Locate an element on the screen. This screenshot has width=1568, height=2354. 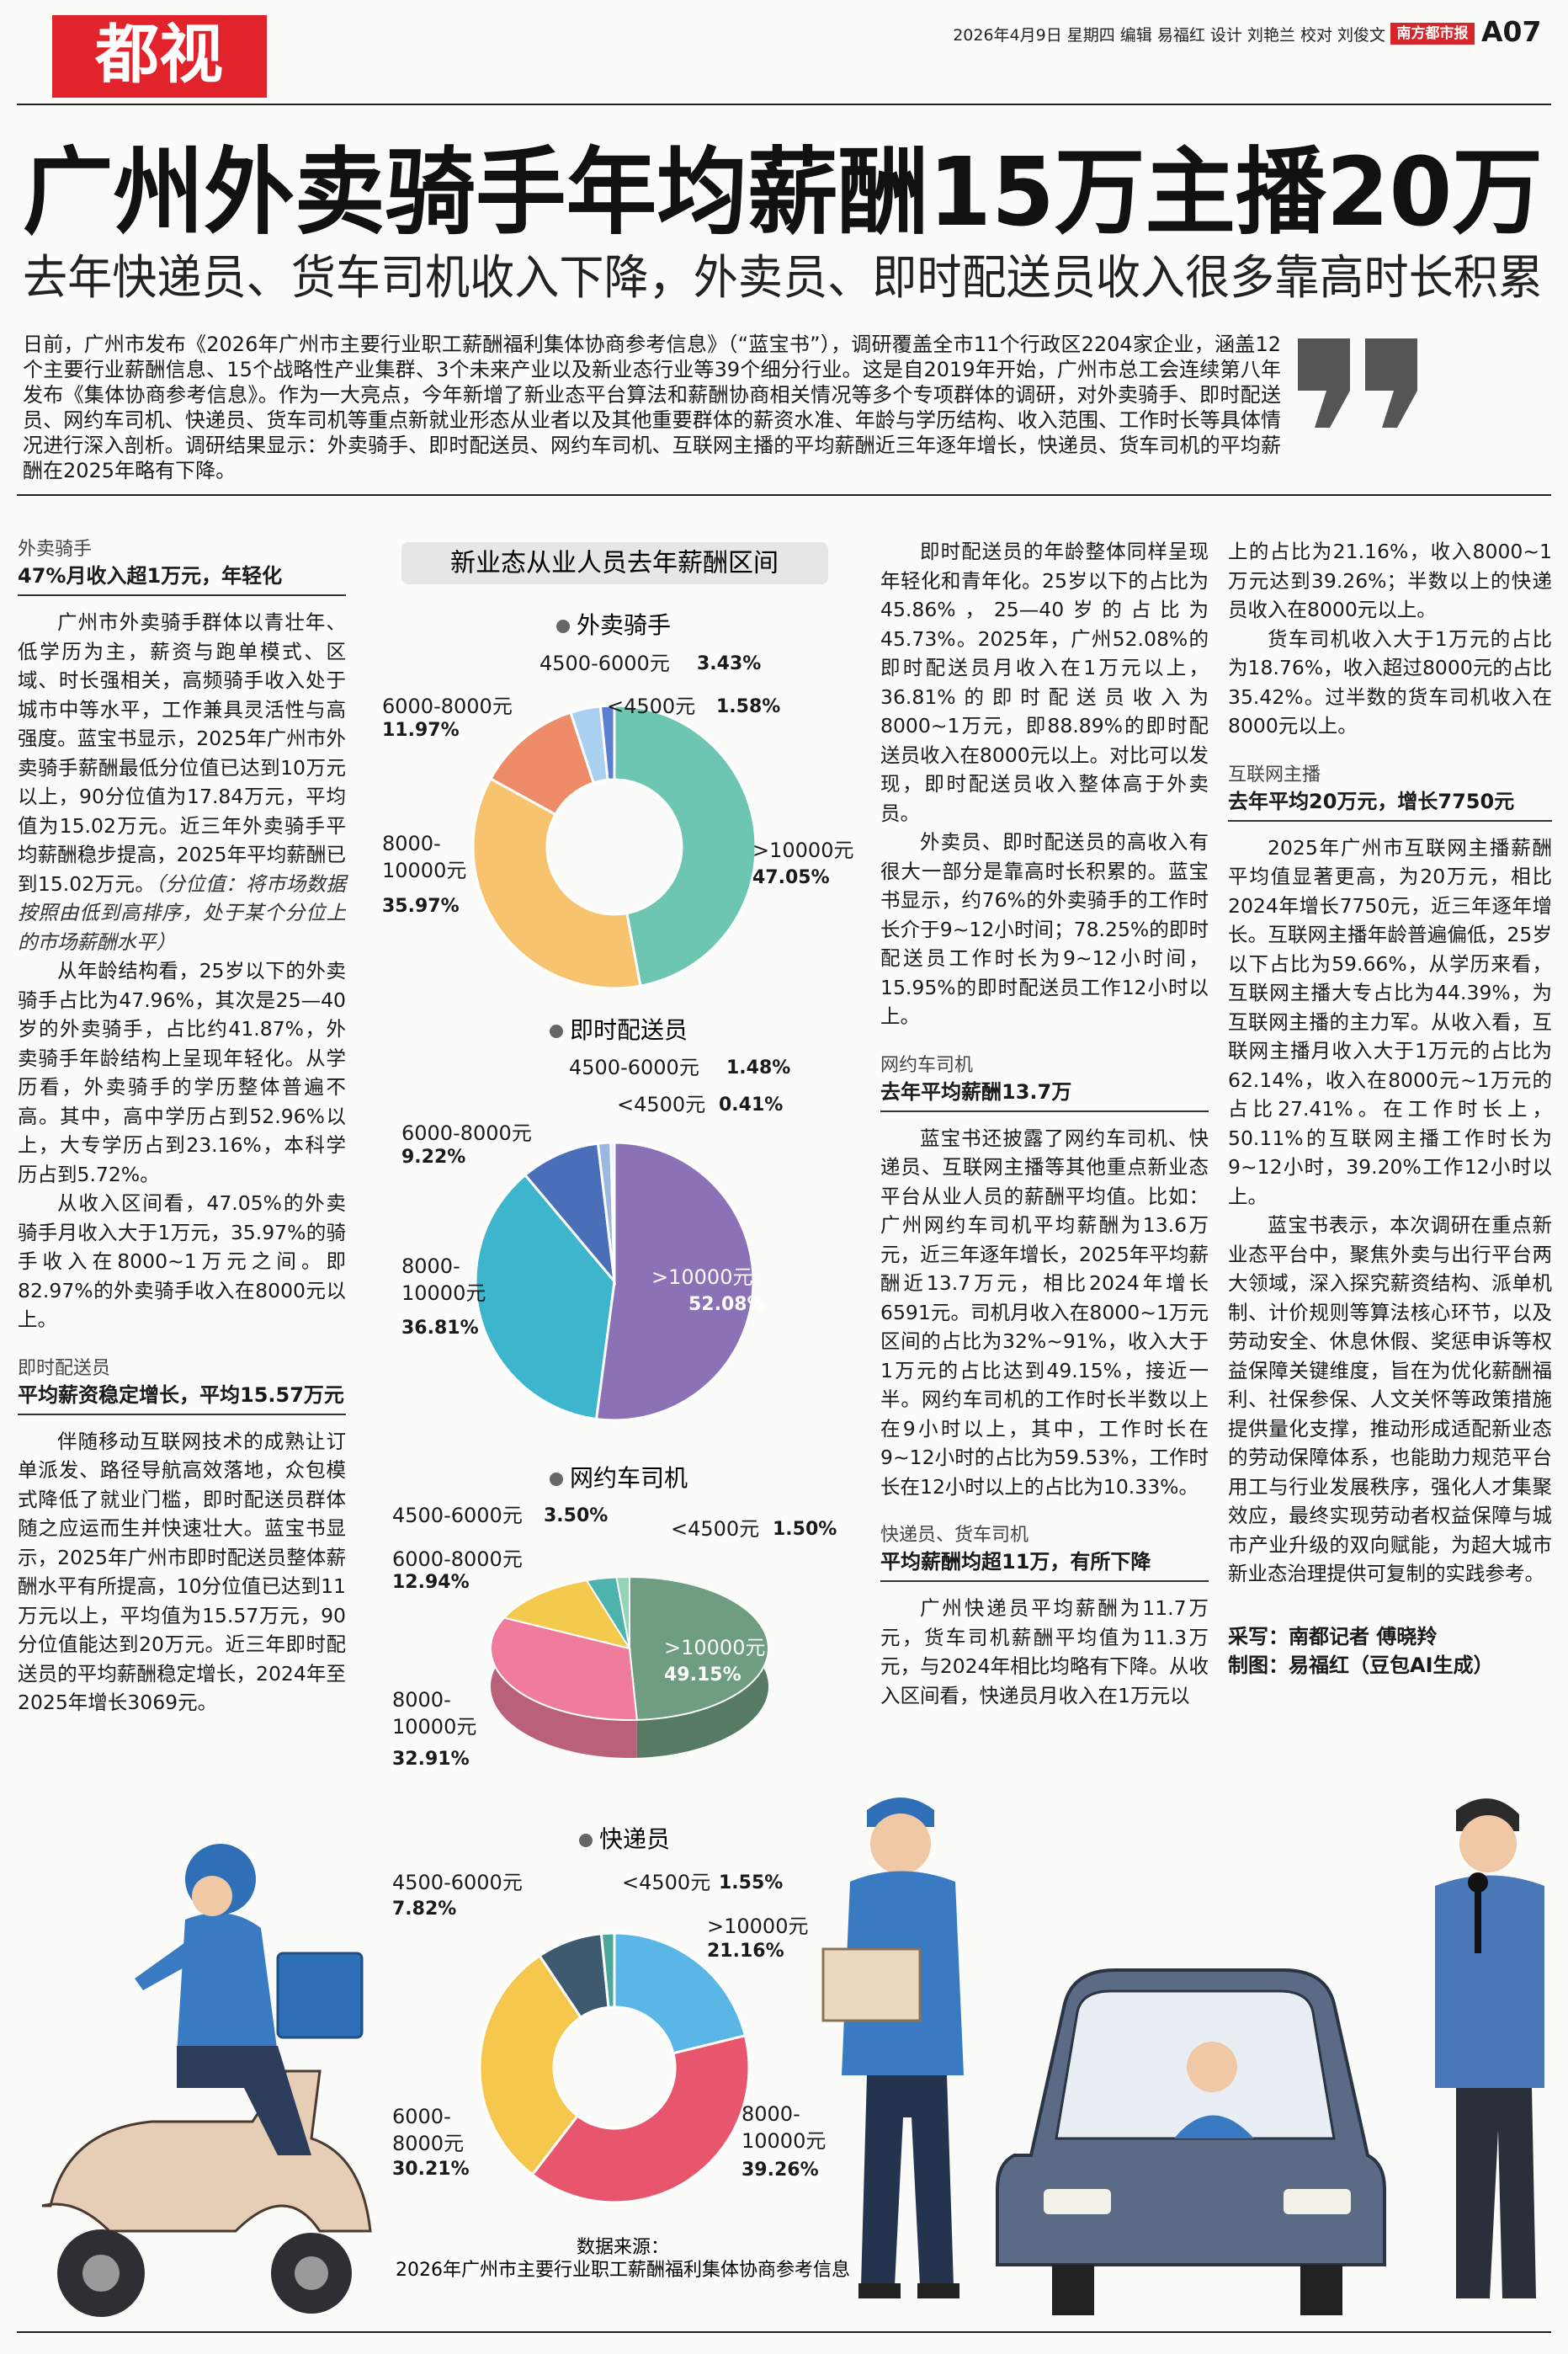
value-label: 1.48% is located at coordinates (758, 1067).